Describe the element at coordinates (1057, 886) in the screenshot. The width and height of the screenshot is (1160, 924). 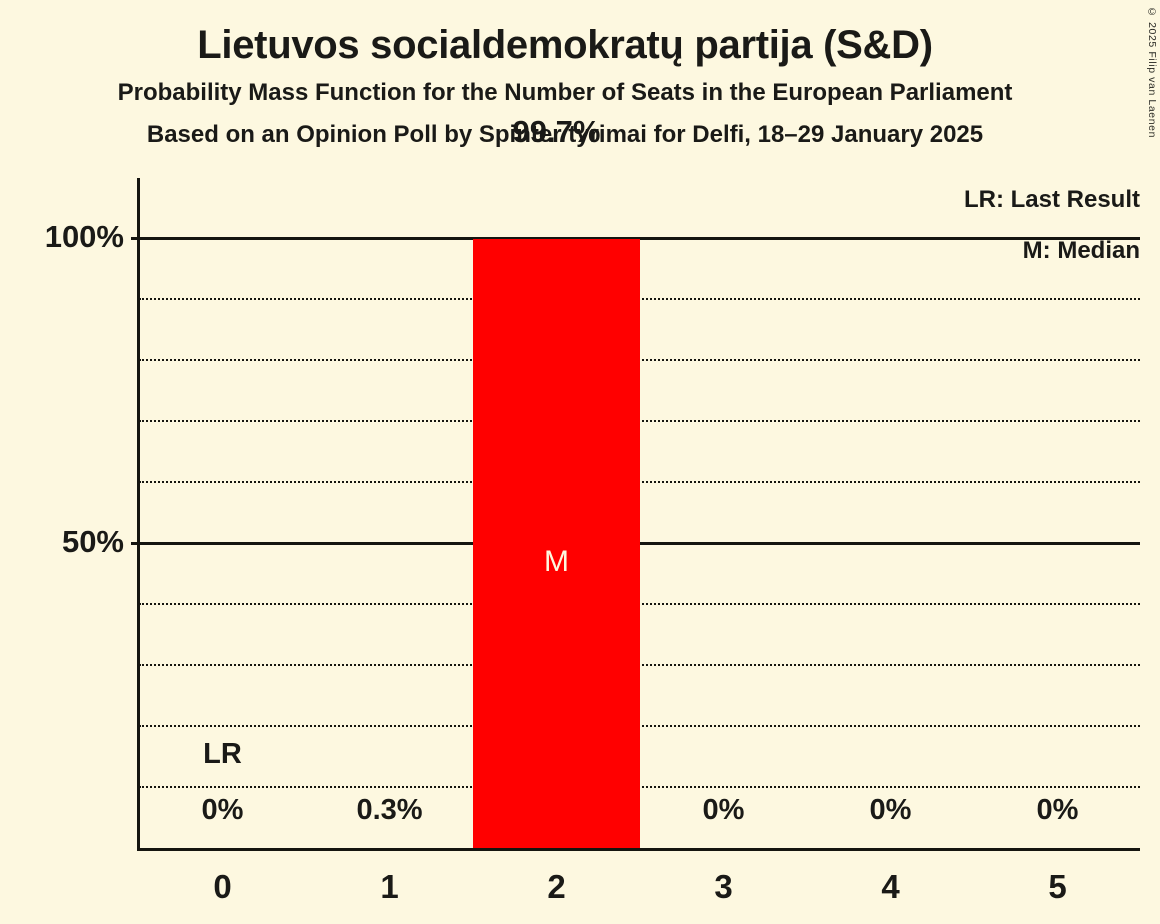
I see `x-tick-label-5: 5` at that location.